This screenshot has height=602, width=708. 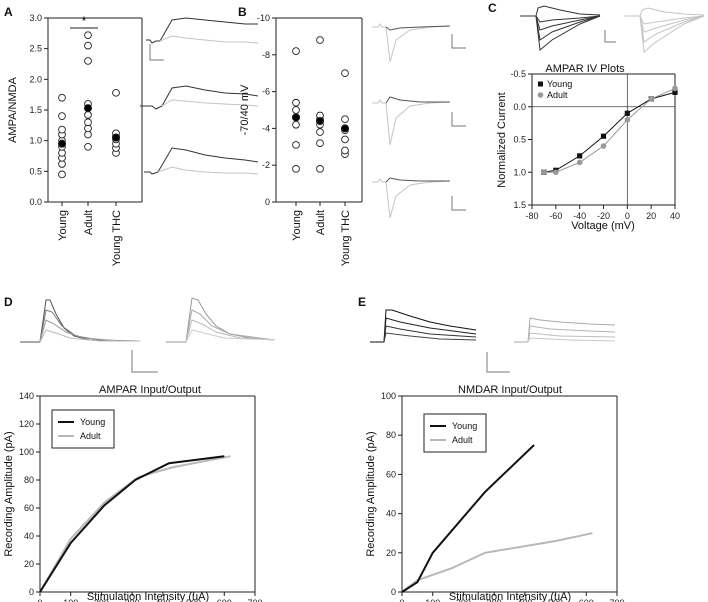 What do you see at coordinates (455, 433) in the screenshot?
I see `panel-e-legend-box` at bounding box center [455, 433].